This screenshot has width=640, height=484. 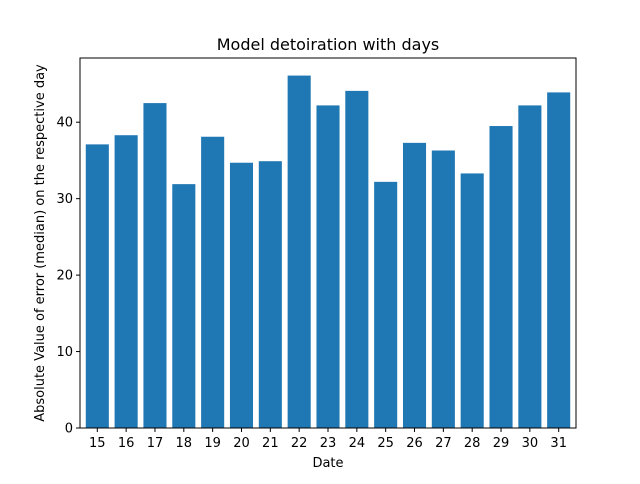 I want to click on x-tick-label-18: 18, so click(x=184, y=443).